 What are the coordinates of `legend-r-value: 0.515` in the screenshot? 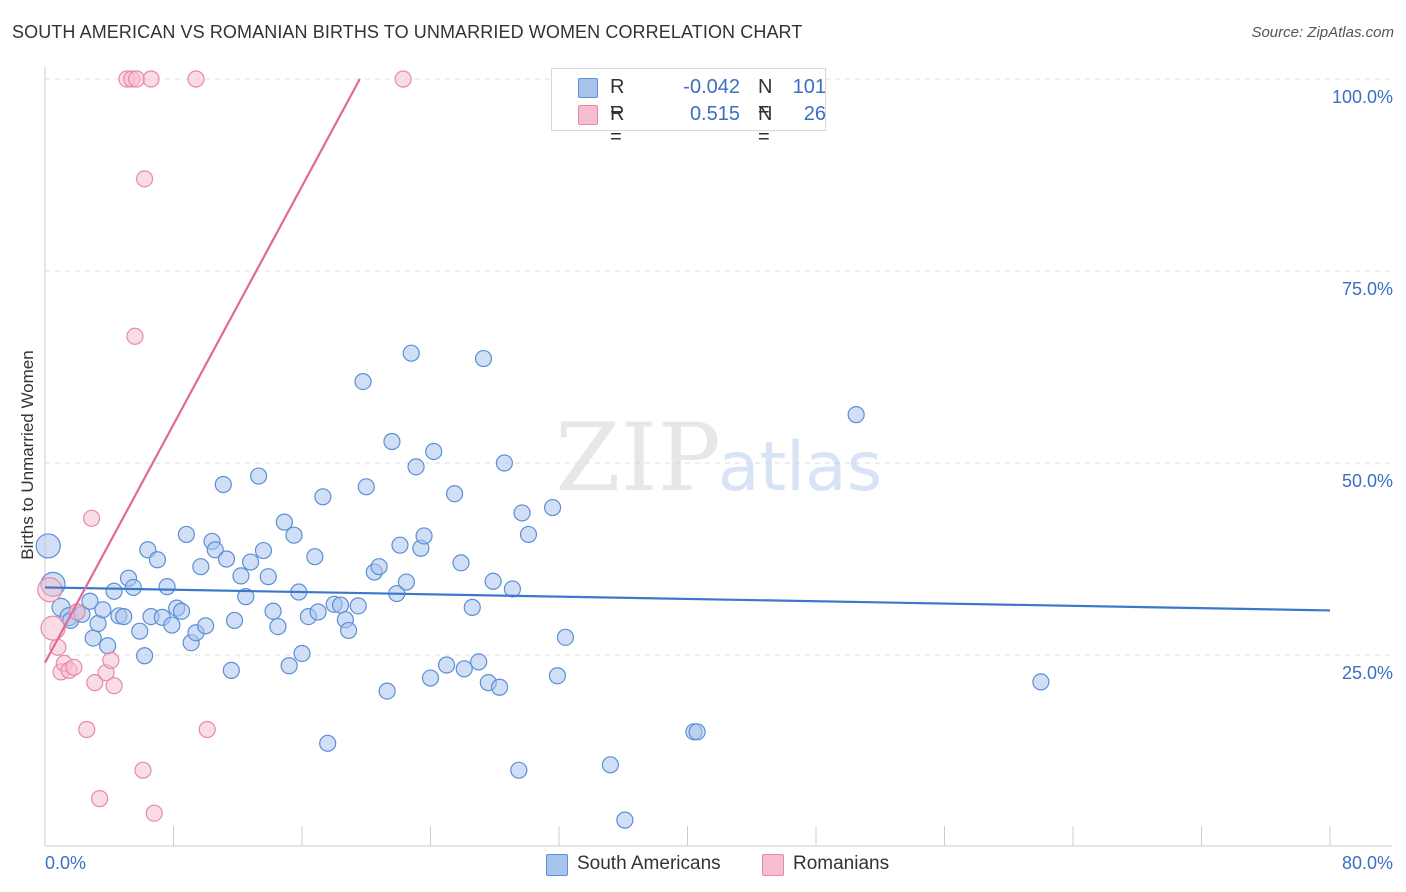 It's located at (714, 114).